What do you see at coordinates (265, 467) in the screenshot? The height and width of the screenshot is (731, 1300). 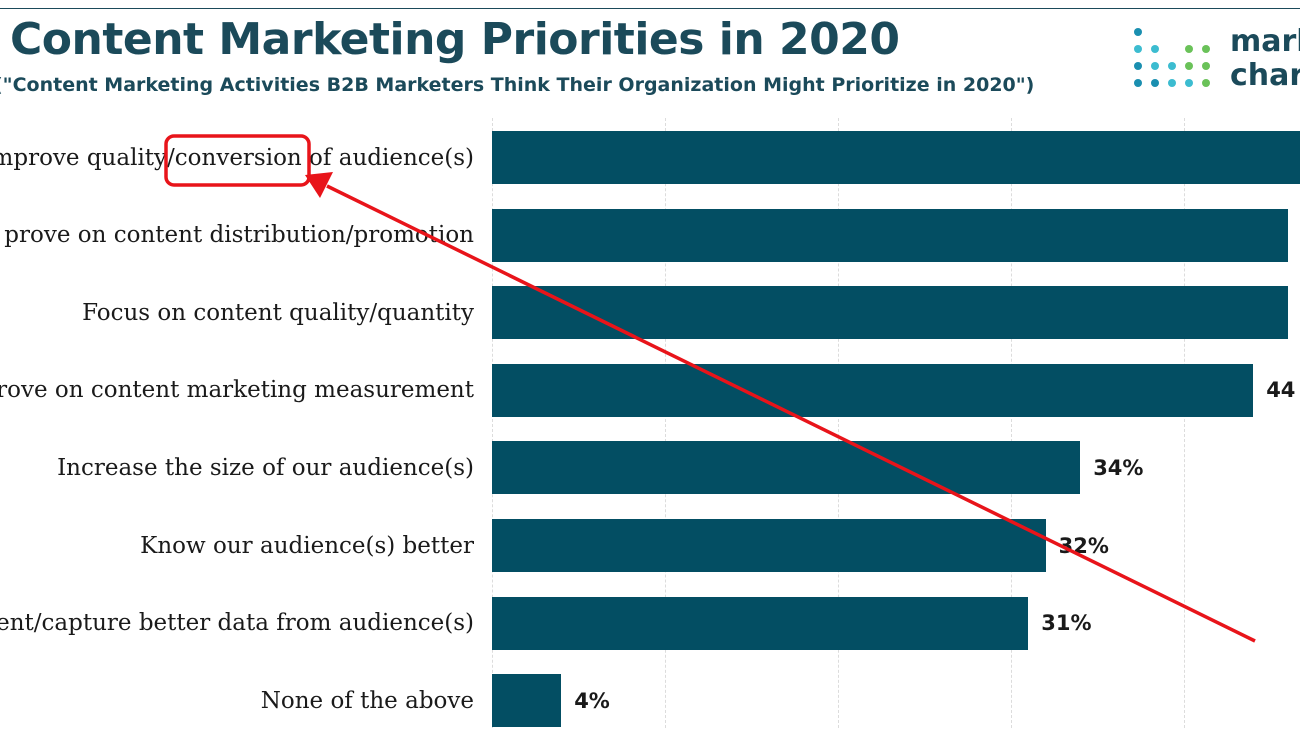 I see `category-label: Increase the size of our audience(s)` at bounding box center [265, 467].